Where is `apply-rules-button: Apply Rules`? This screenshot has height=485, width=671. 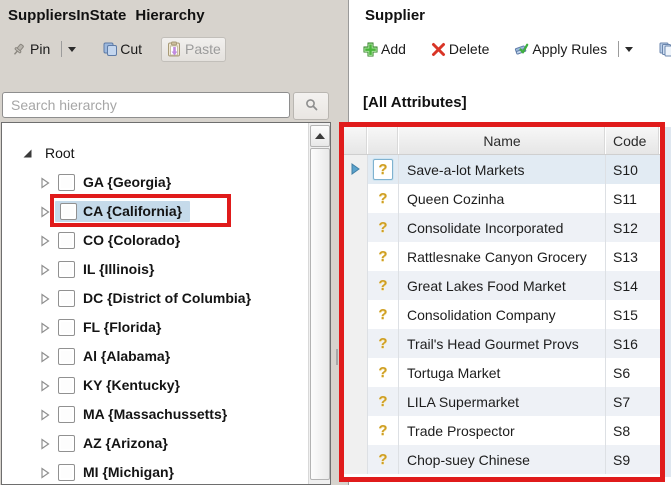
apply-rules-button: Apply Rules is located at coordinates (560, 49).